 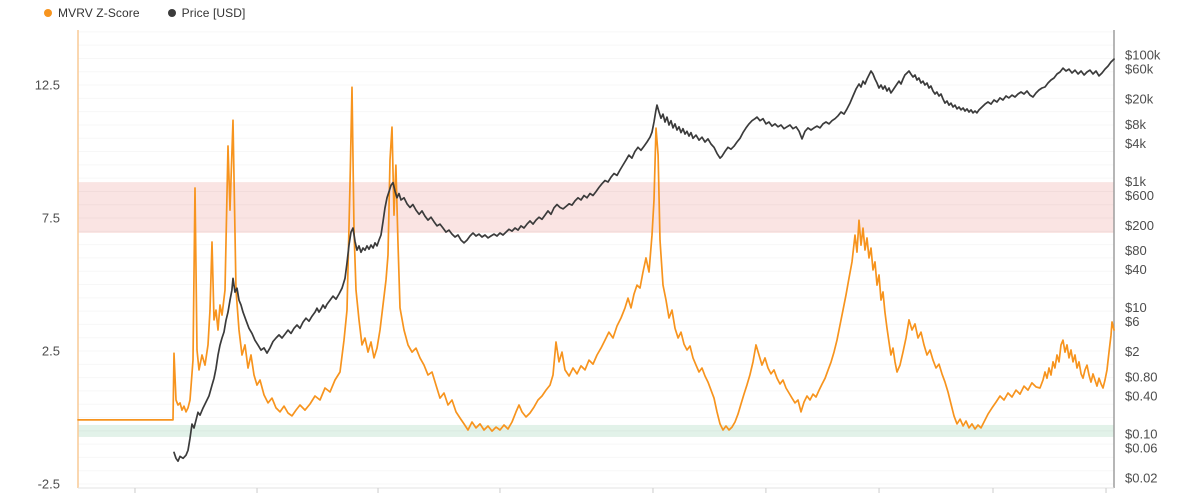 What do you see at coordinates (51, 351) in the screenshot?
I see `left-axis-tick-label: 2.5` at bounding box center [51, 351].